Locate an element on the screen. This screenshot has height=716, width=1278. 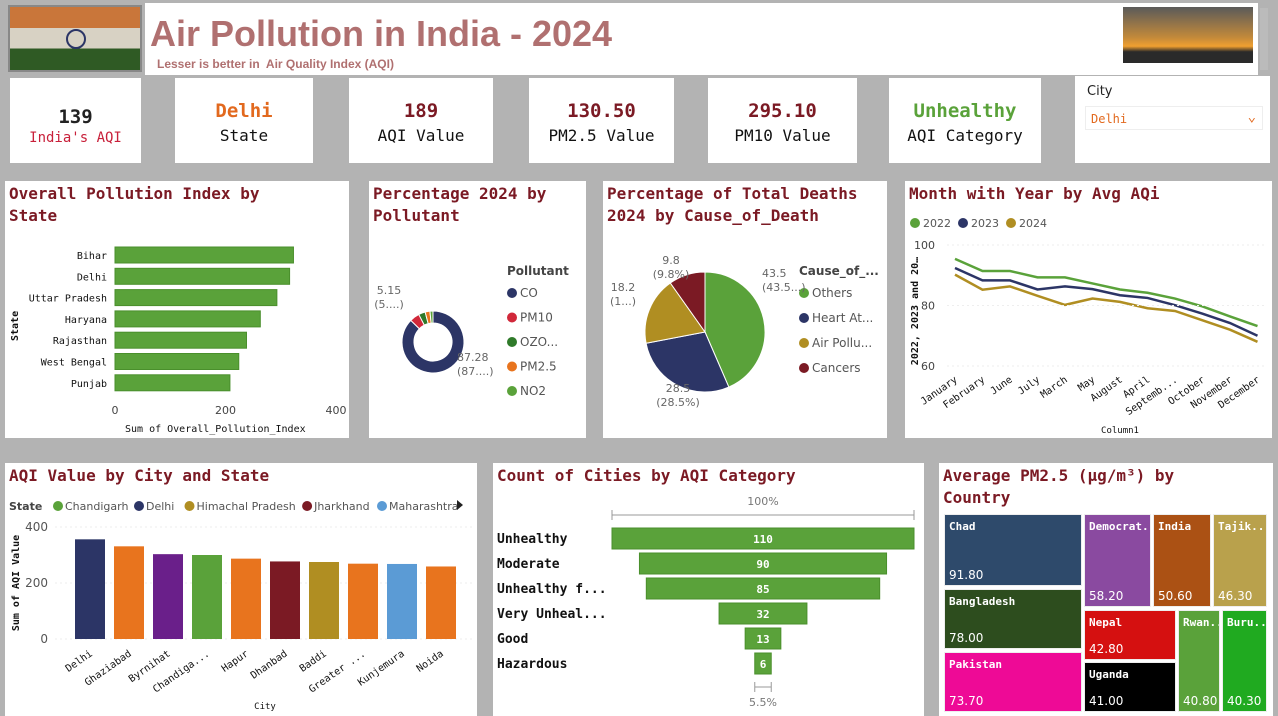
kpi-value: 189 is located at coordinates (421, 111).